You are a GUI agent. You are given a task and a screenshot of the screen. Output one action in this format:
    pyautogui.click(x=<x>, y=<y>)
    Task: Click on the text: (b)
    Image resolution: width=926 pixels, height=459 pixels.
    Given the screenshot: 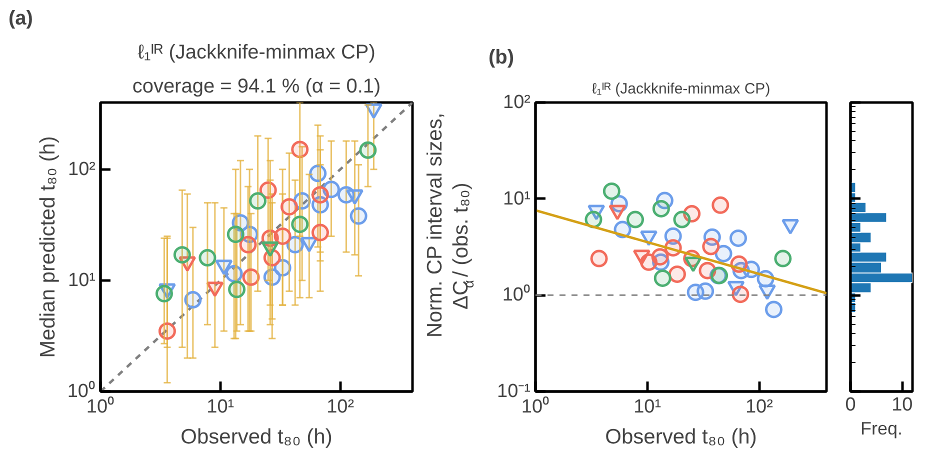 What is the action you would take?
    pyautogui.click(x=501, y=57)
    